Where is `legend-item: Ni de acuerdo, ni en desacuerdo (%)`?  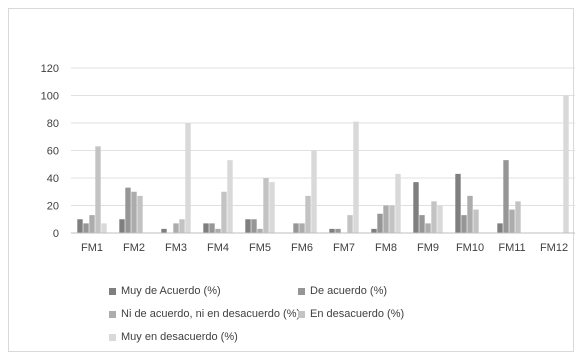 legend-item: Ni de acuerdo, ni en desacuerdo (%) is located at coordinates (204, 314).